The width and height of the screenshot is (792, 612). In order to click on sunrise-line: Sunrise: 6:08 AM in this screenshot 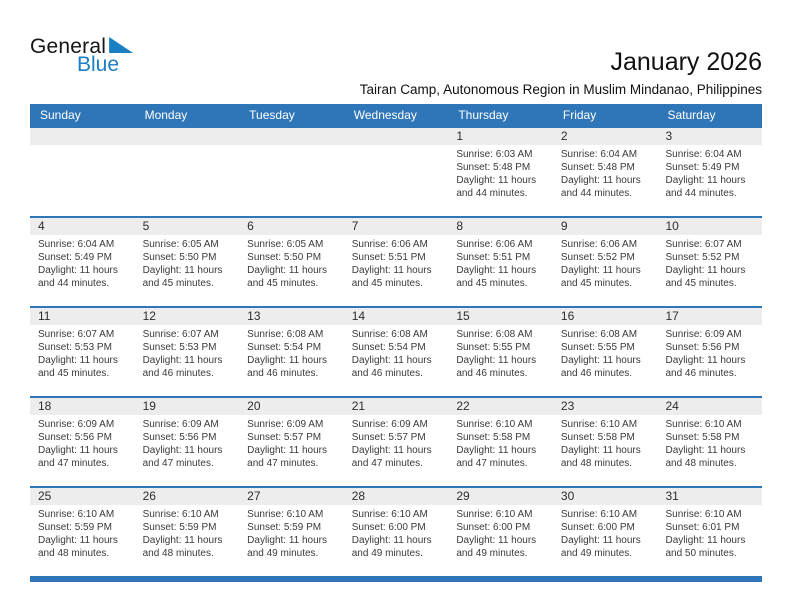, I will do `click(494, 334)`.